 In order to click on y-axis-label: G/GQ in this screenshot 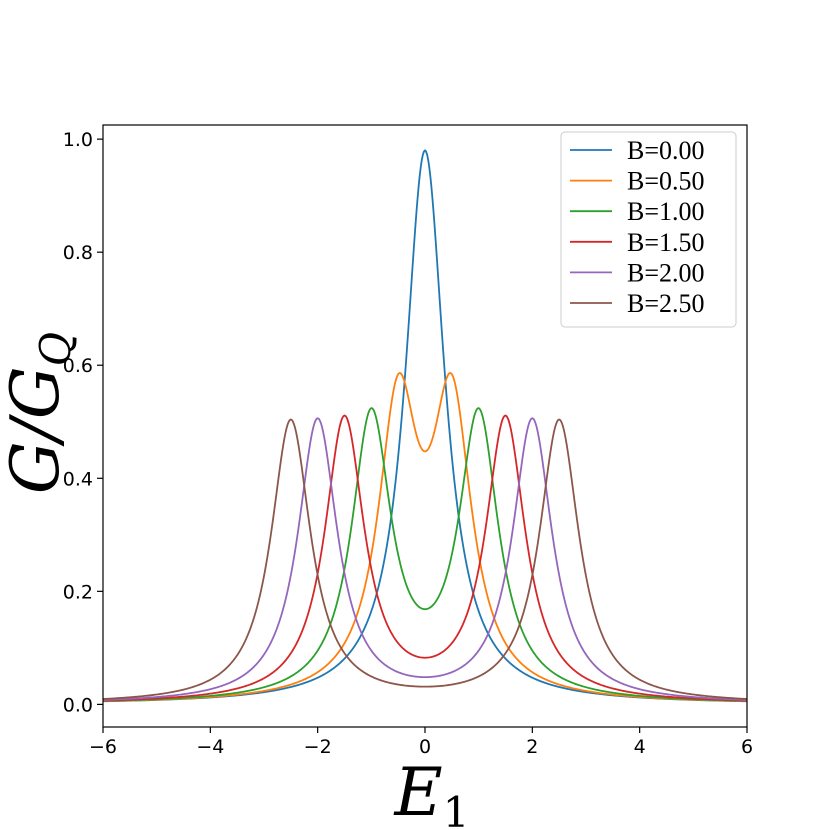, I will do `click(40, 413)`.